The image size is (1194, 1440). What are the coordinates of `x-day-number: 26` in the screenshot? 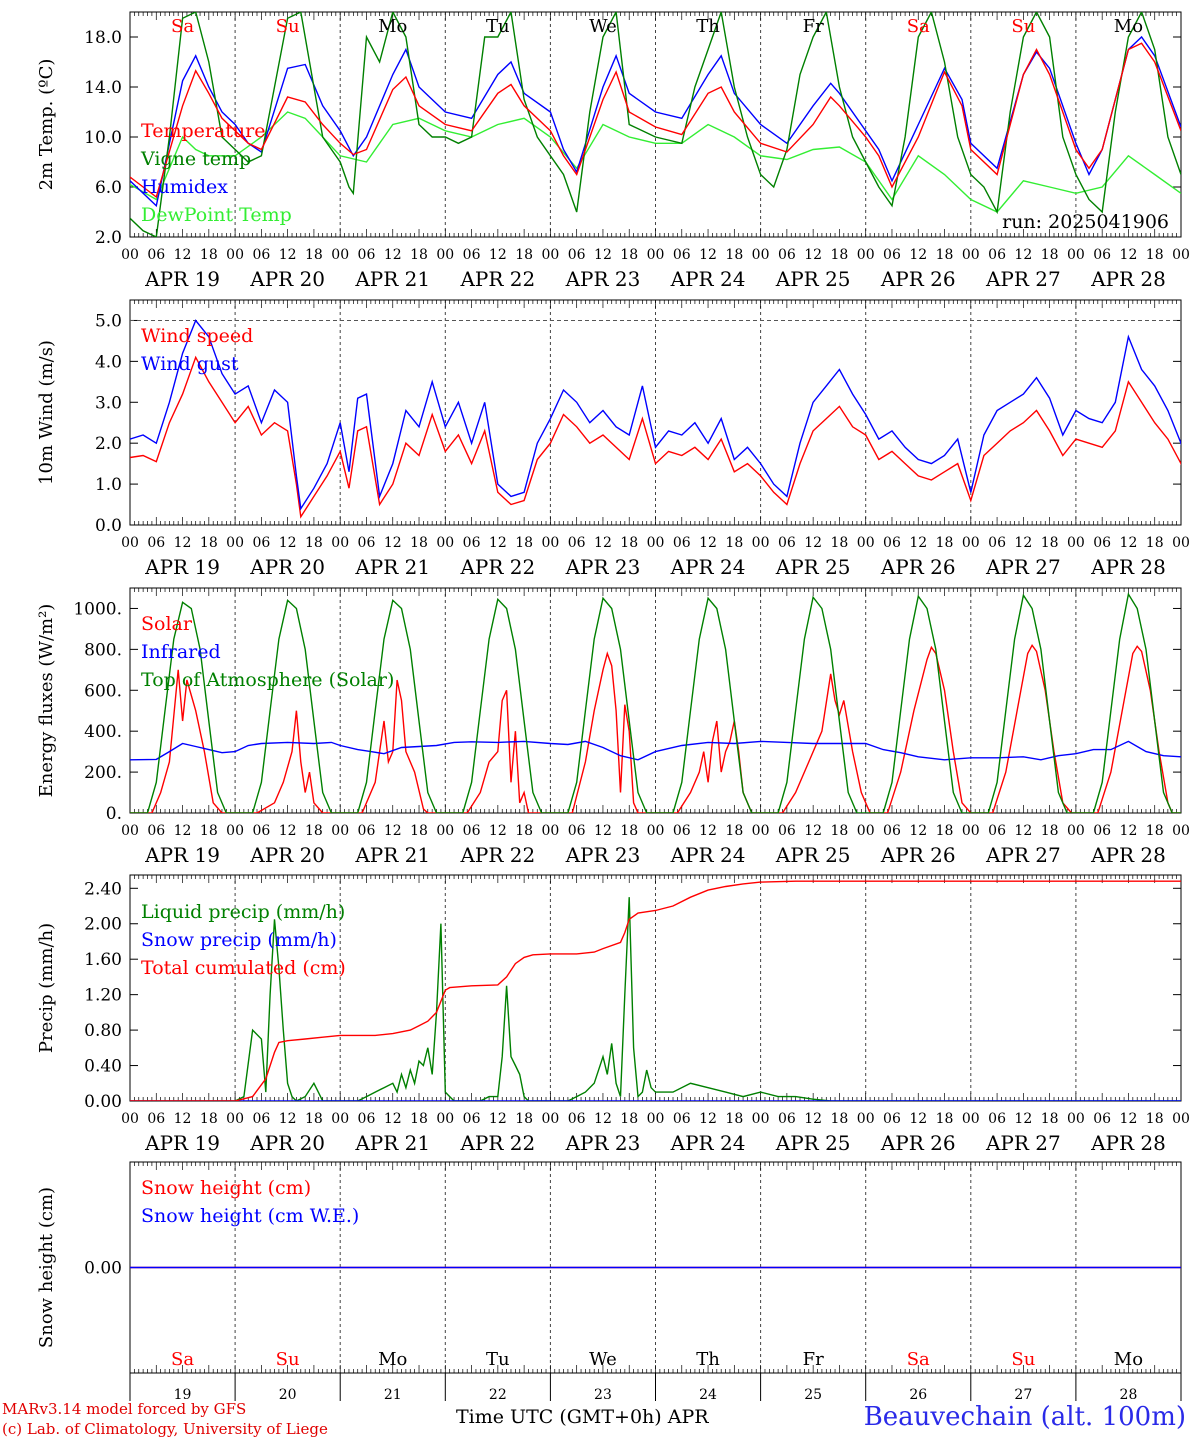 It's located at (918, 1395).